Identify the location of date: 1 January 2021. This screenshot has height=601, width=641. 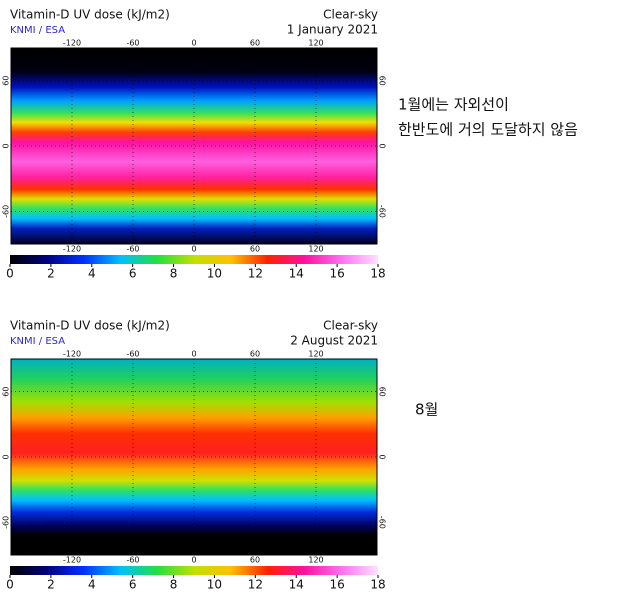
(332, 30).